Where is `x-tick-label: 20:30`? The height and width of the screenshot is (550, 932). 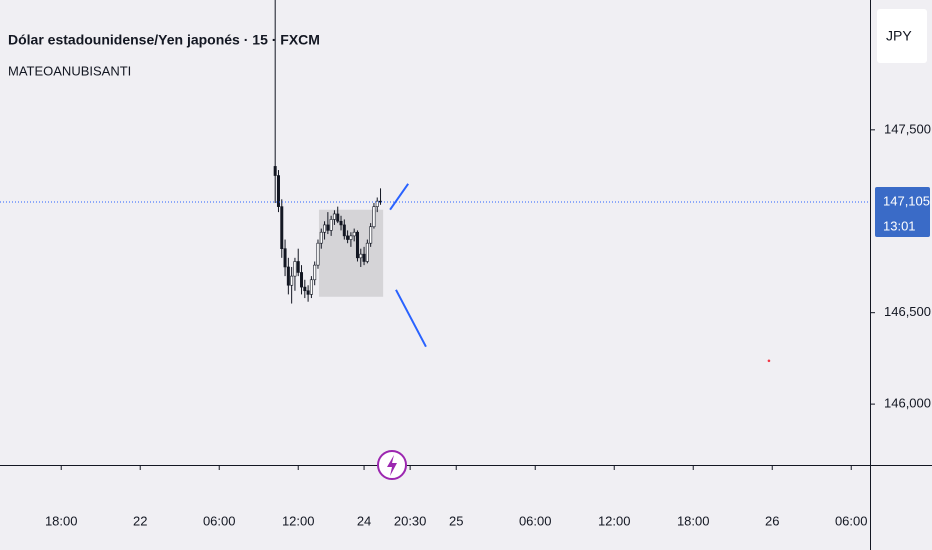 x-tick-label: 20:30 is located at coordinates (410, 520).